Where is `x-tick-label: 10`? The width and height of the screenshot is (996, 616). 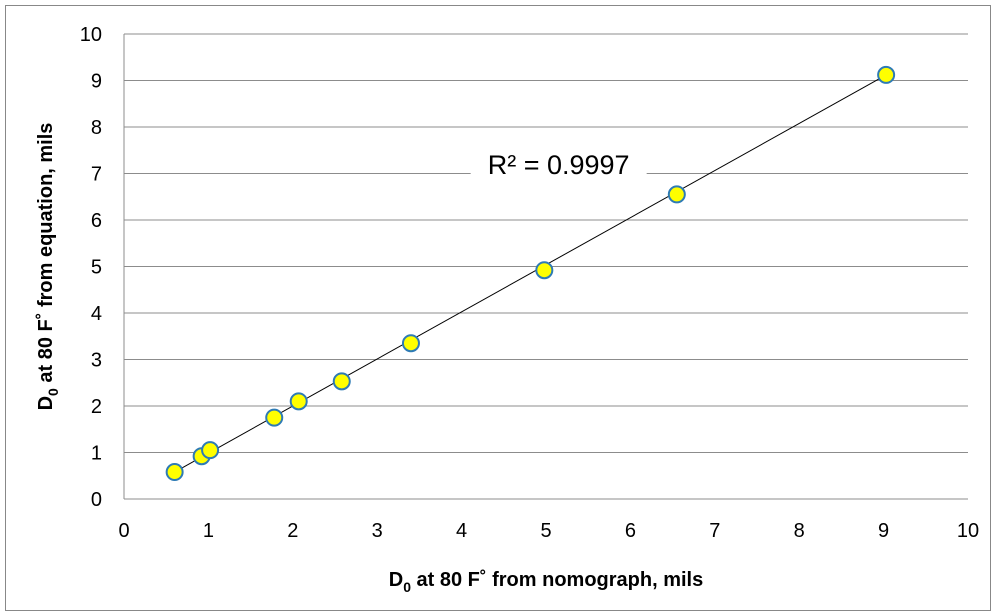
x-tick-label: 10 is located at coordinates (968, 531).